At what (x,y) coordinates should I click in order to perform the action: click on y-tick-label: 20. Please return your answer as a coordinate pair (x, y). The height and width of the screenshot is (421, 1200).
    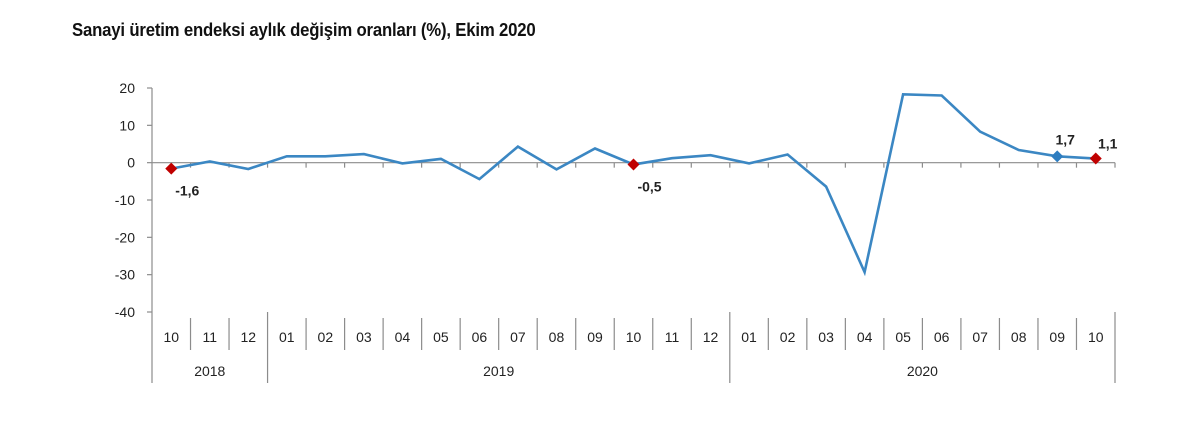
    Looking at the image, I should click on (127, 88).